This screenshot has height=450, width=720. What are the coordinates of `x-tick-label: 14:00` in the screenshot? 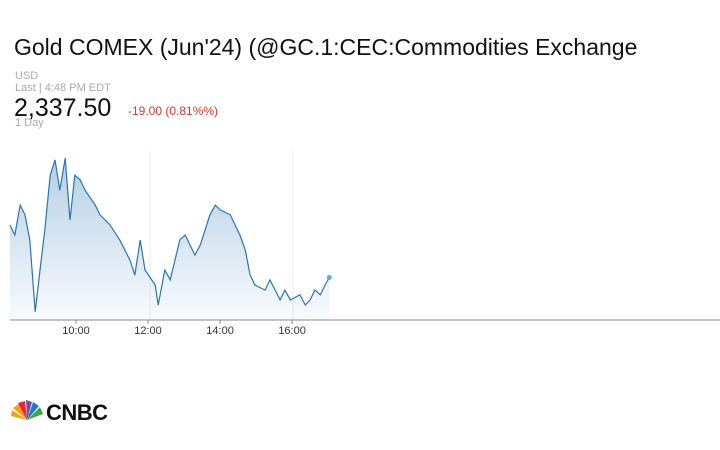 It's located at (220, 331).